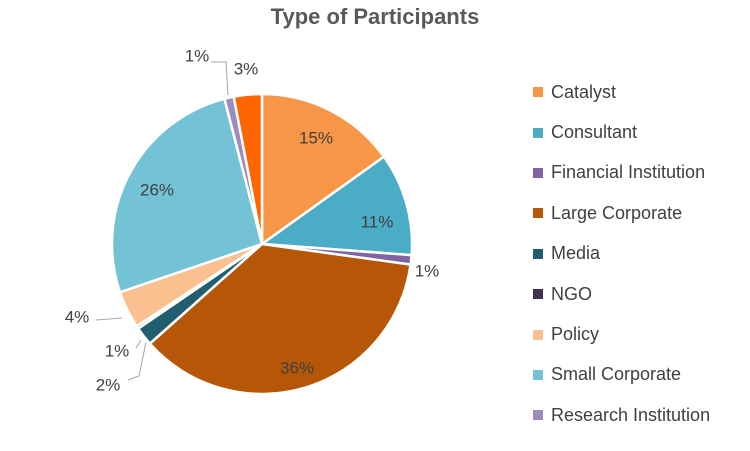 Image resolution: width=750 pixels, height=451 pixels. Describe the element at coordinates (616, 374) in the screenshot. I see `legend-label: Small Corporate` at that location.